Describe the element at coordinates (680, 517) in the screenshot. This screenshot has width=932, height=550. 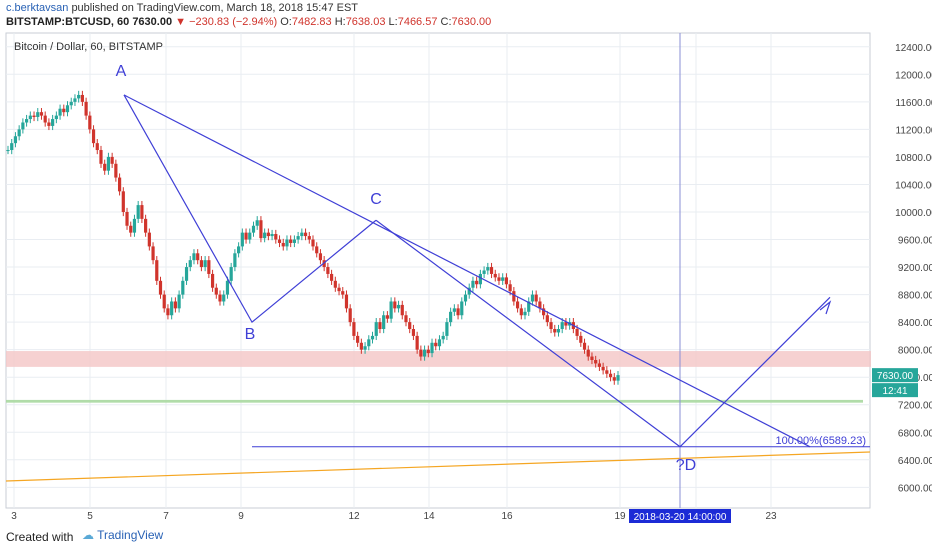
I see `crosshair-date-label: 2018-03-20 14:00:00` at that location.